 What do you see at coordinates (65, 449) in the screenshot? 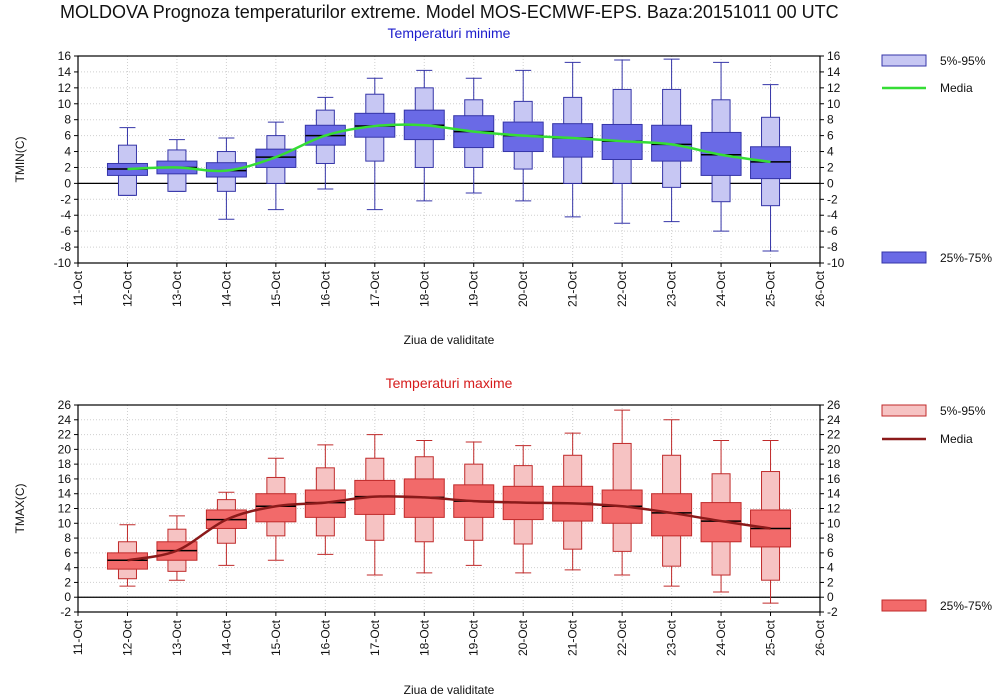
I see `y-tick-label-left: 20` at bounding box center [65, 449].